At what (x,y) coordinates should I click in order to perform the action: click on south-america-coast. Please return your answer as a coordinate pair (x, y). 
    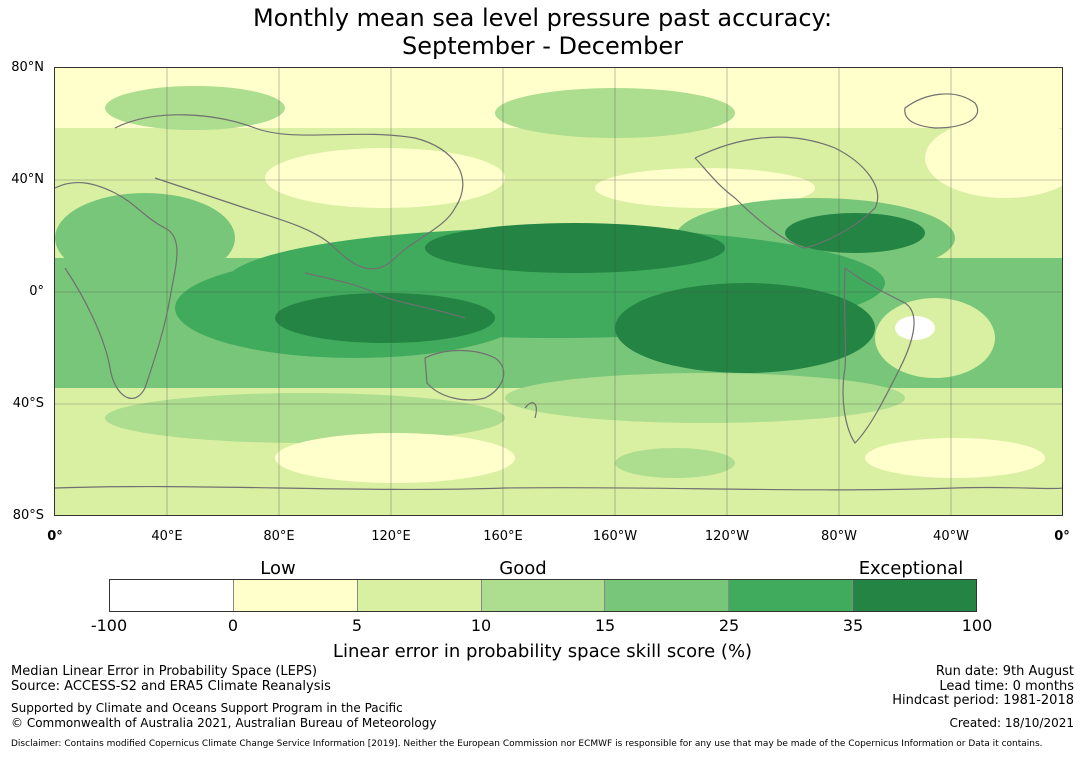
    Looking at the image, I should click on (878, 355).